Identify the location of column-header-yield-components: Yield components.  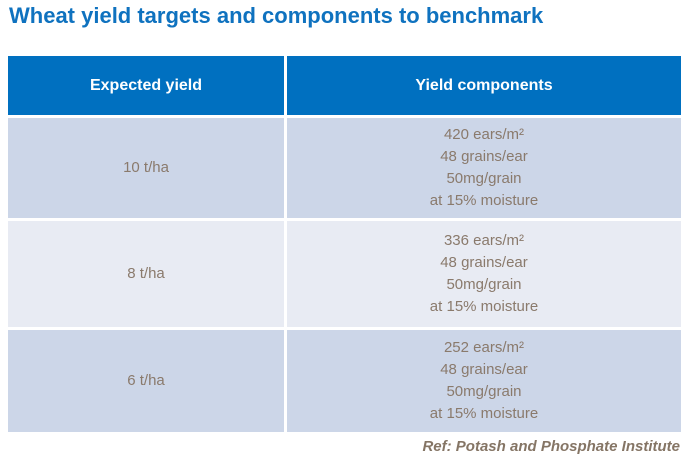
(484, 85).